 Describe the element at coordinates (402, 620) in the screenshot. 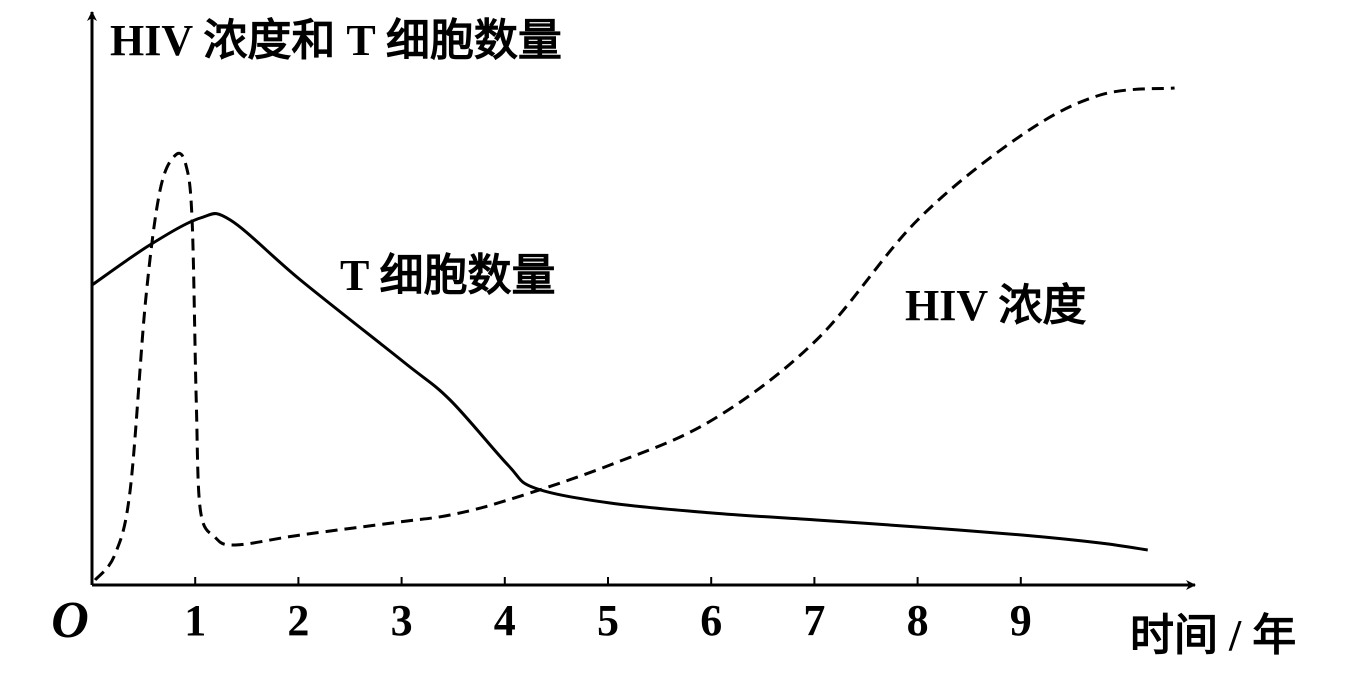

I see `x-tick-label: 3` at that location.